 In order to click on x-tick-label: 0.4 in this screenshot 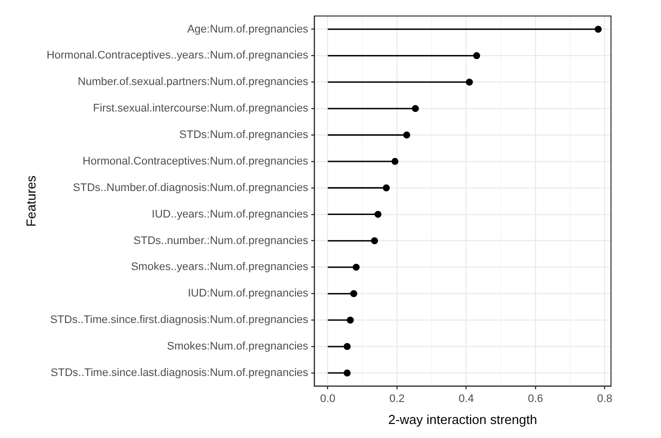, I will do `click(466, 398)`.